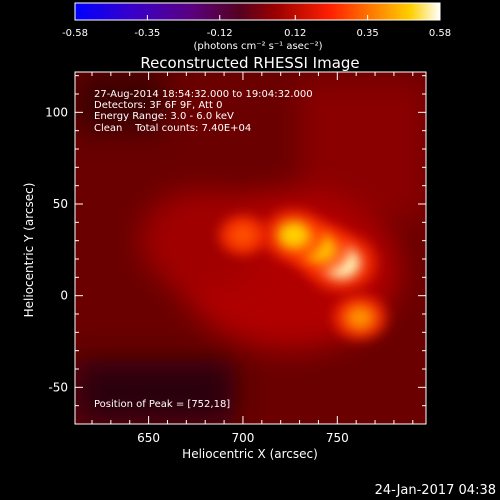  I want to click on y-axis-label: Heliocentric Y (arcsec), so click(29, 250).